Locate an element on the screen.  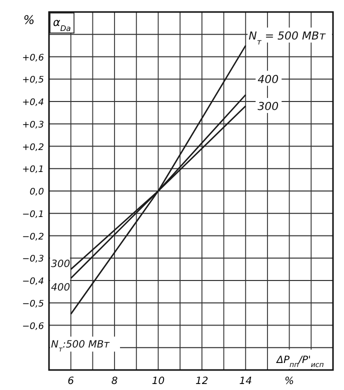
series-label: 300 is located at coordinates (60, 264).